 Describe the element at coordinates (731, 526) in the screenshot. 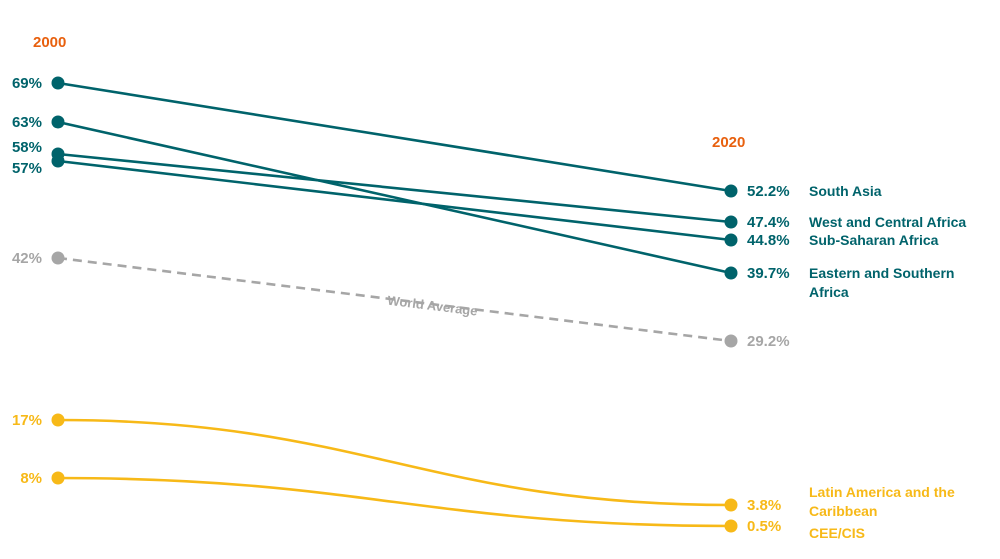

I see `point-end-cee-cis` at that location.